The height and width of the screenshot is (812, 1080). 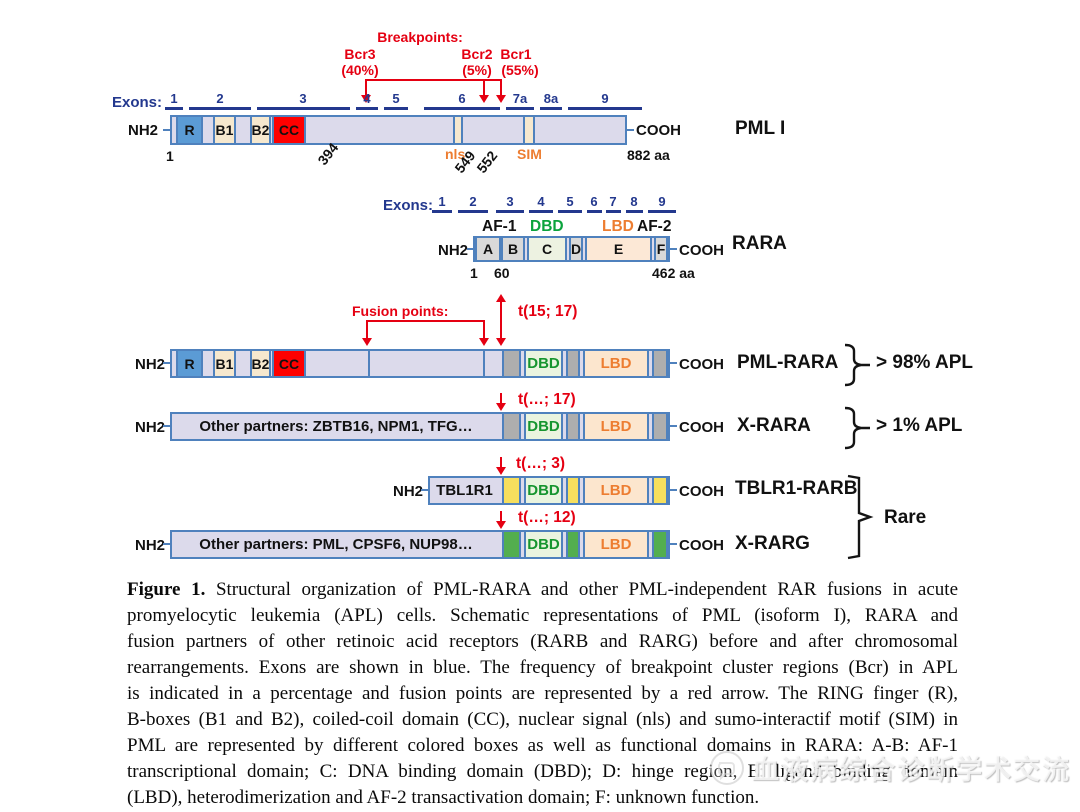 I want to click on pmlrara-name: PML-RARA, so click(x=788, y=362).